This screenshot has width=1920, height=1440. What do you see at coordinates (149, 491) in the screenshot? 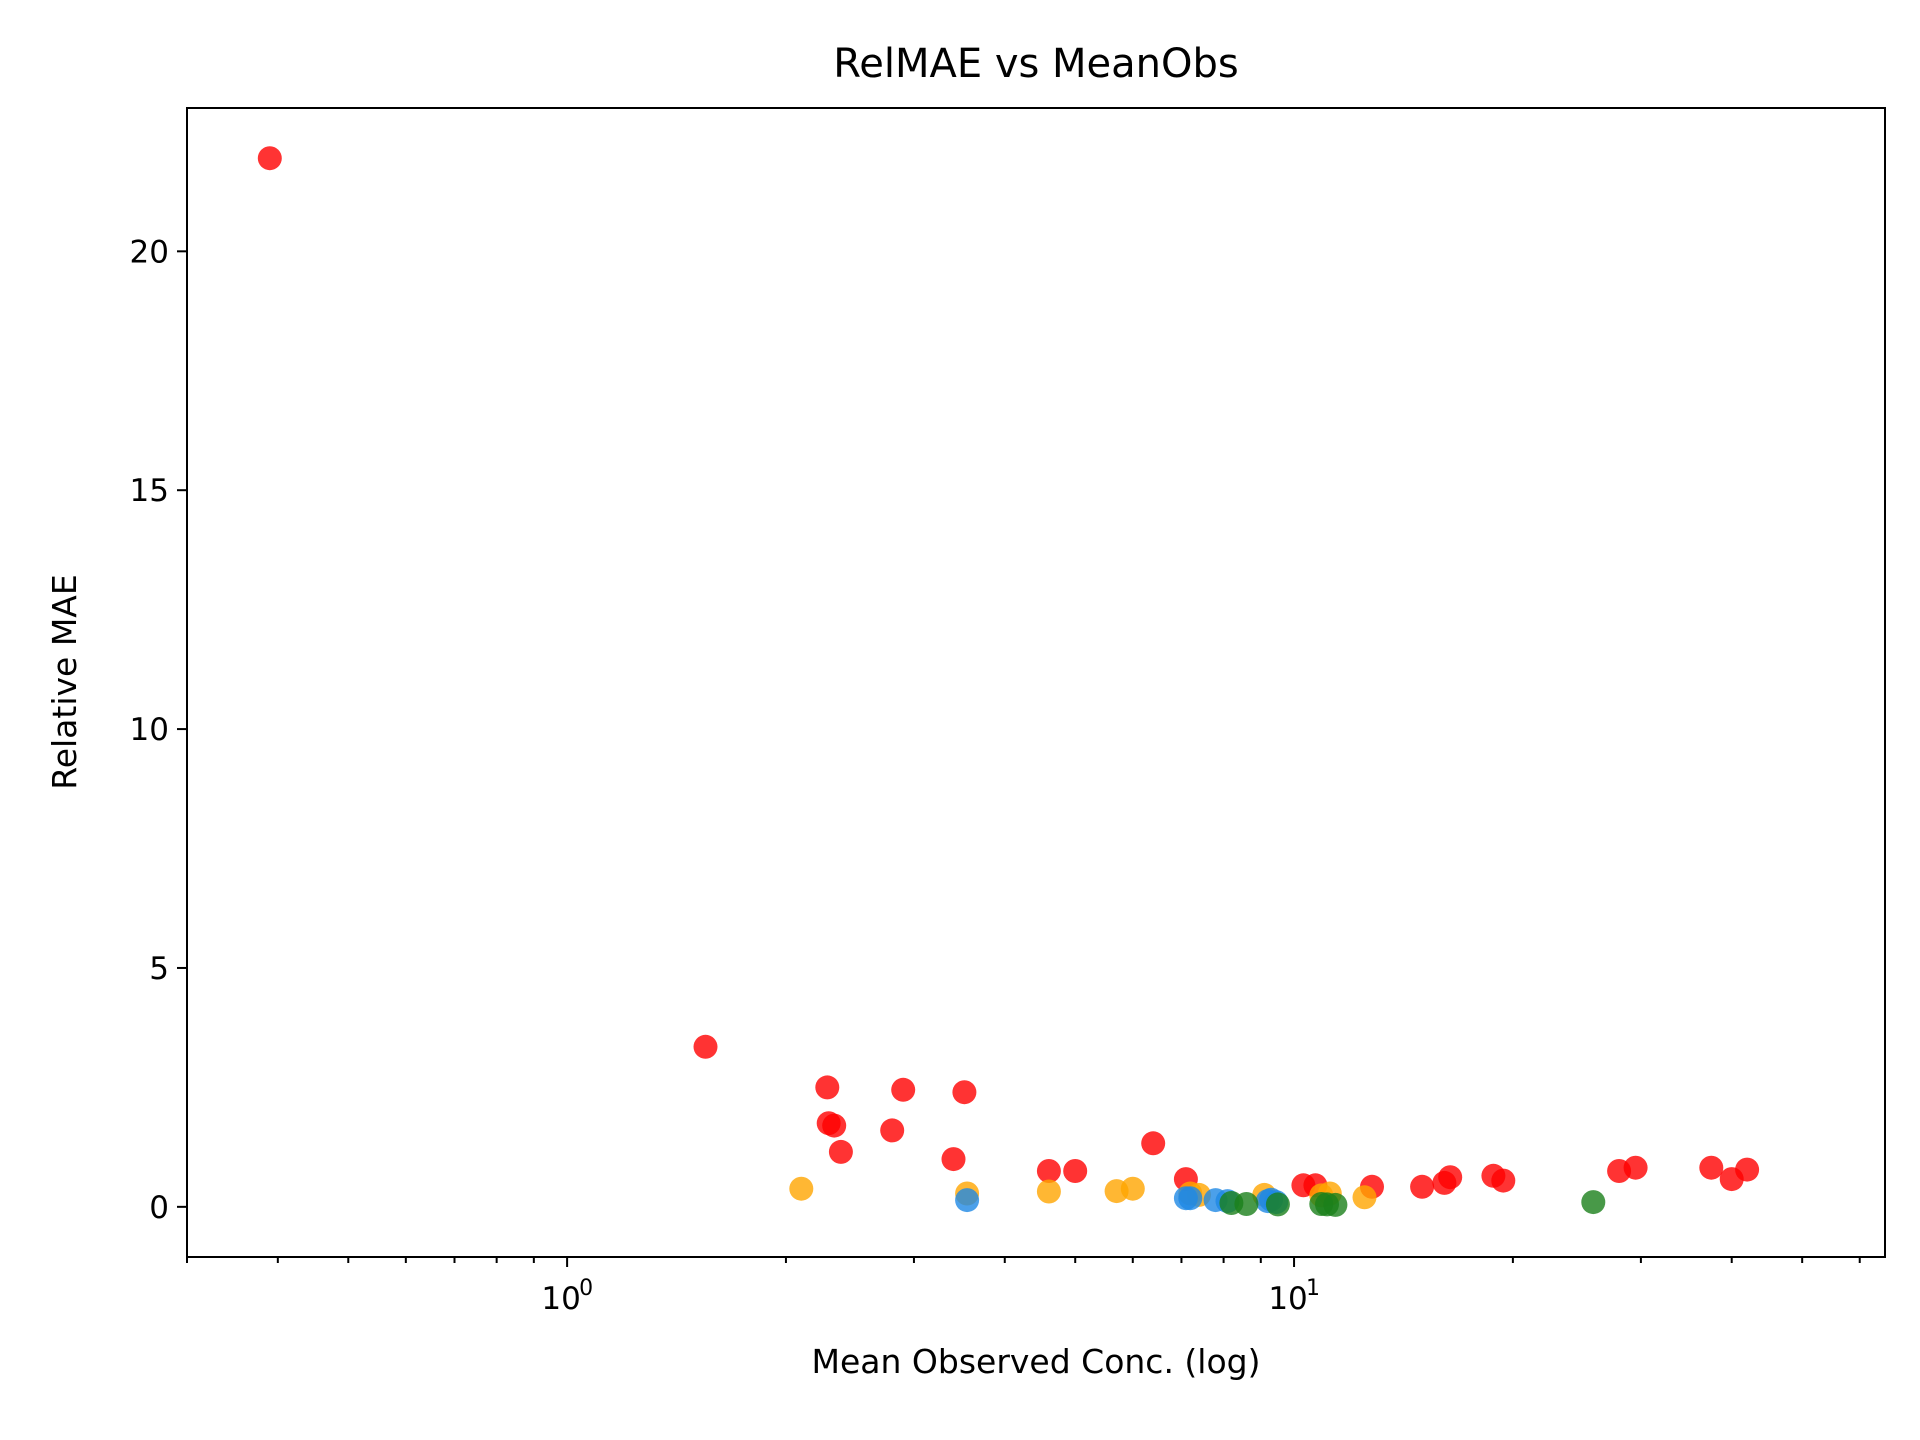
I see `y-tick-label: 15` at bounding box center [149, 491].